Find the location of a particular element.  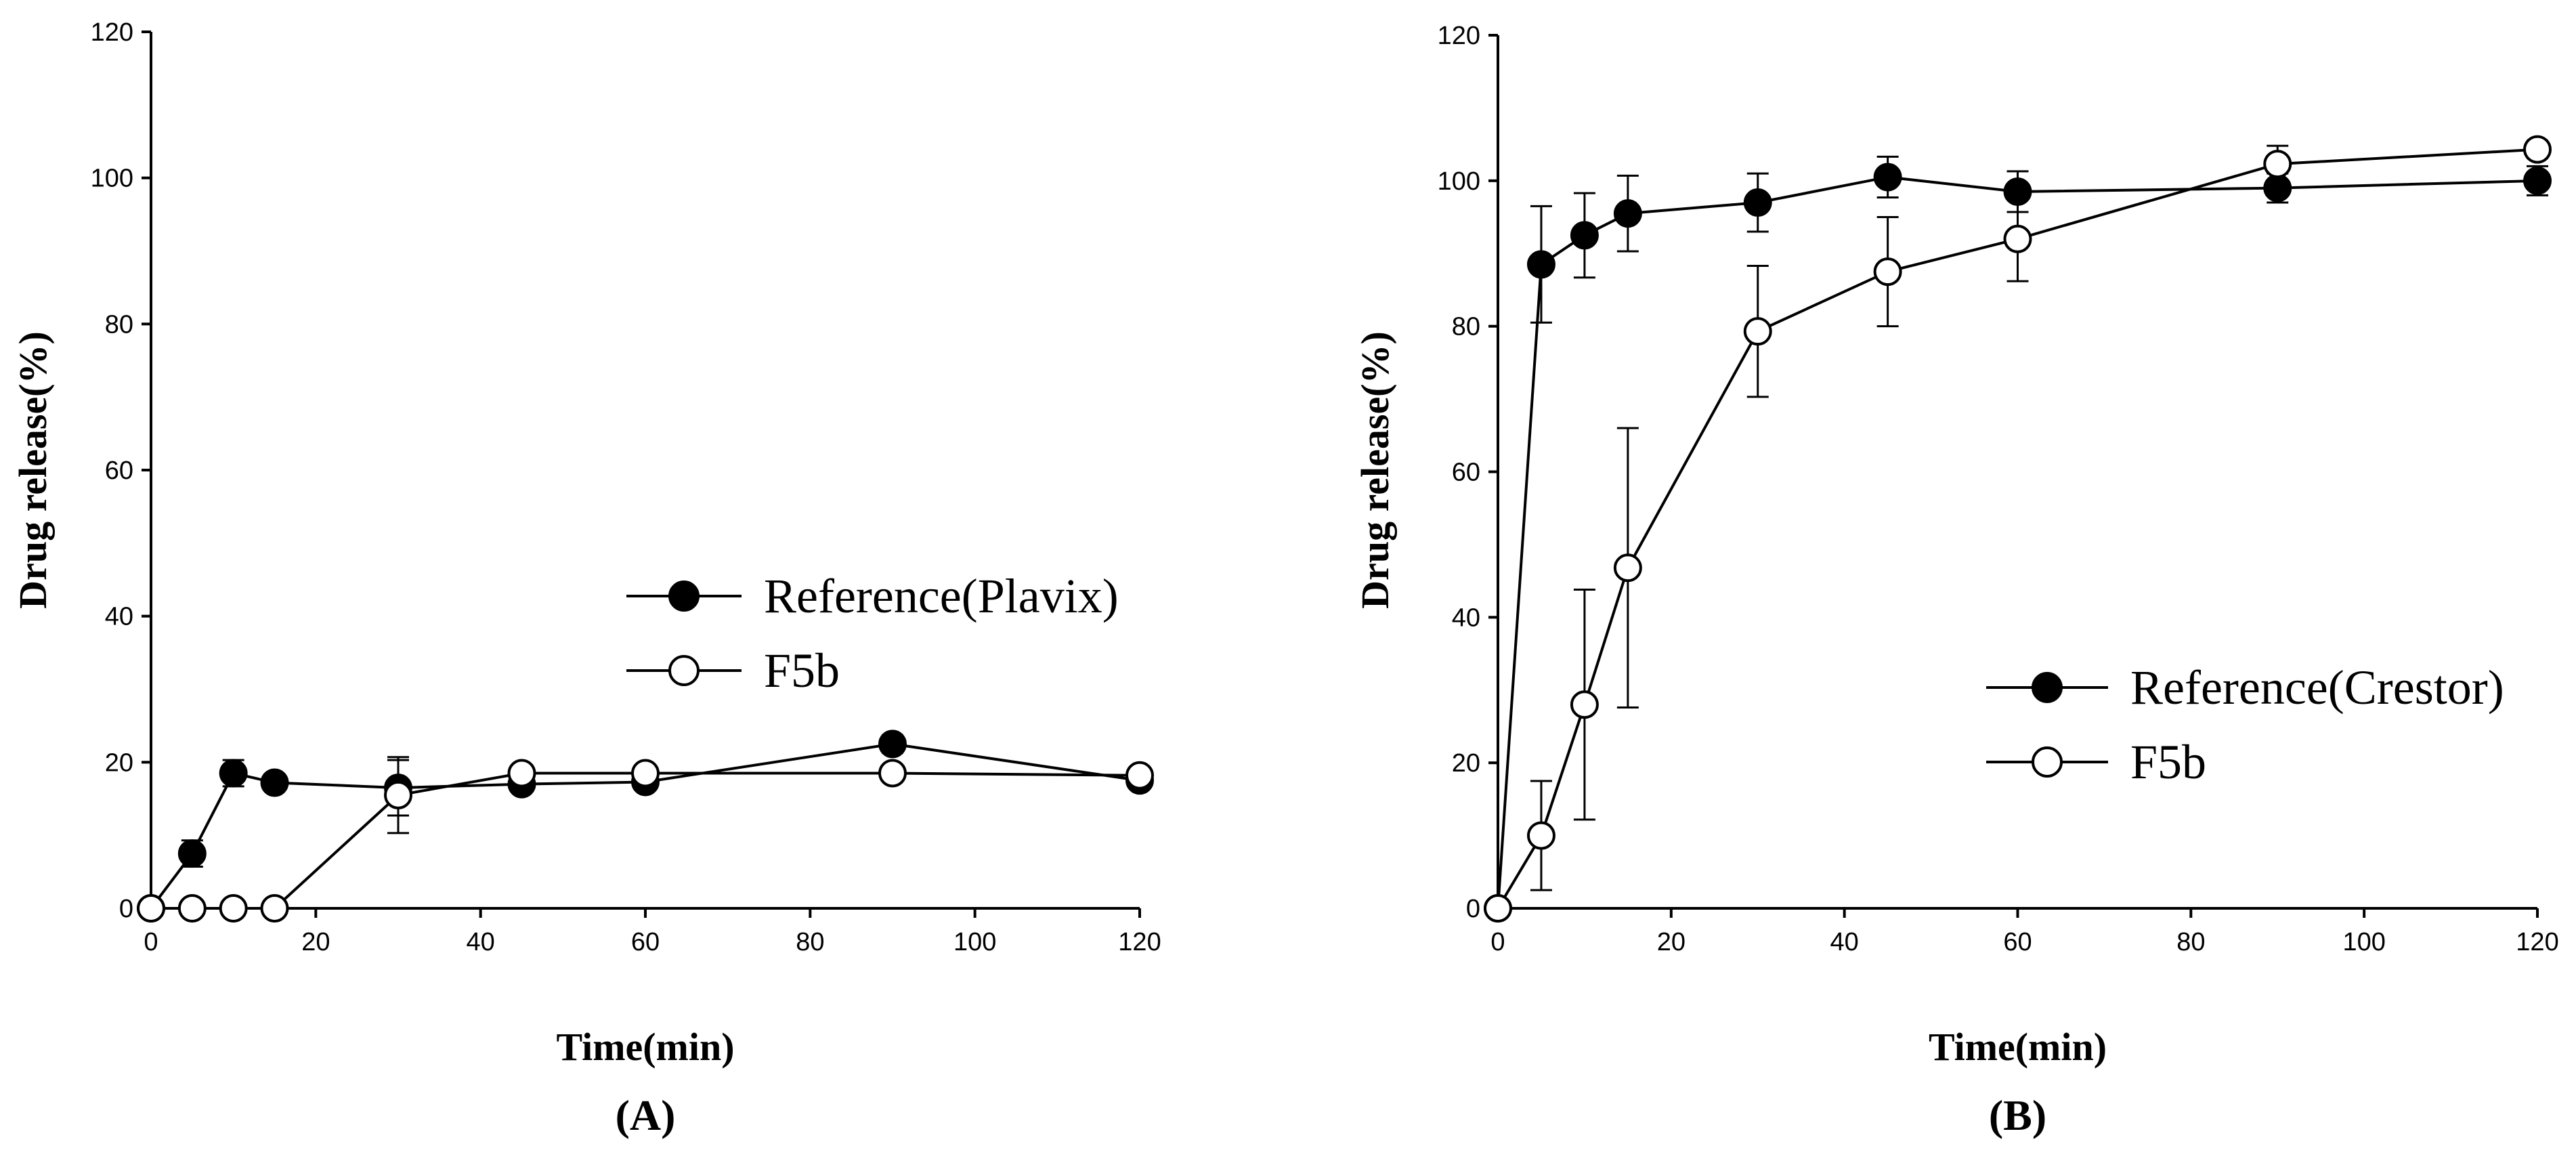

series-f5b is located at coordinates (645, 839).